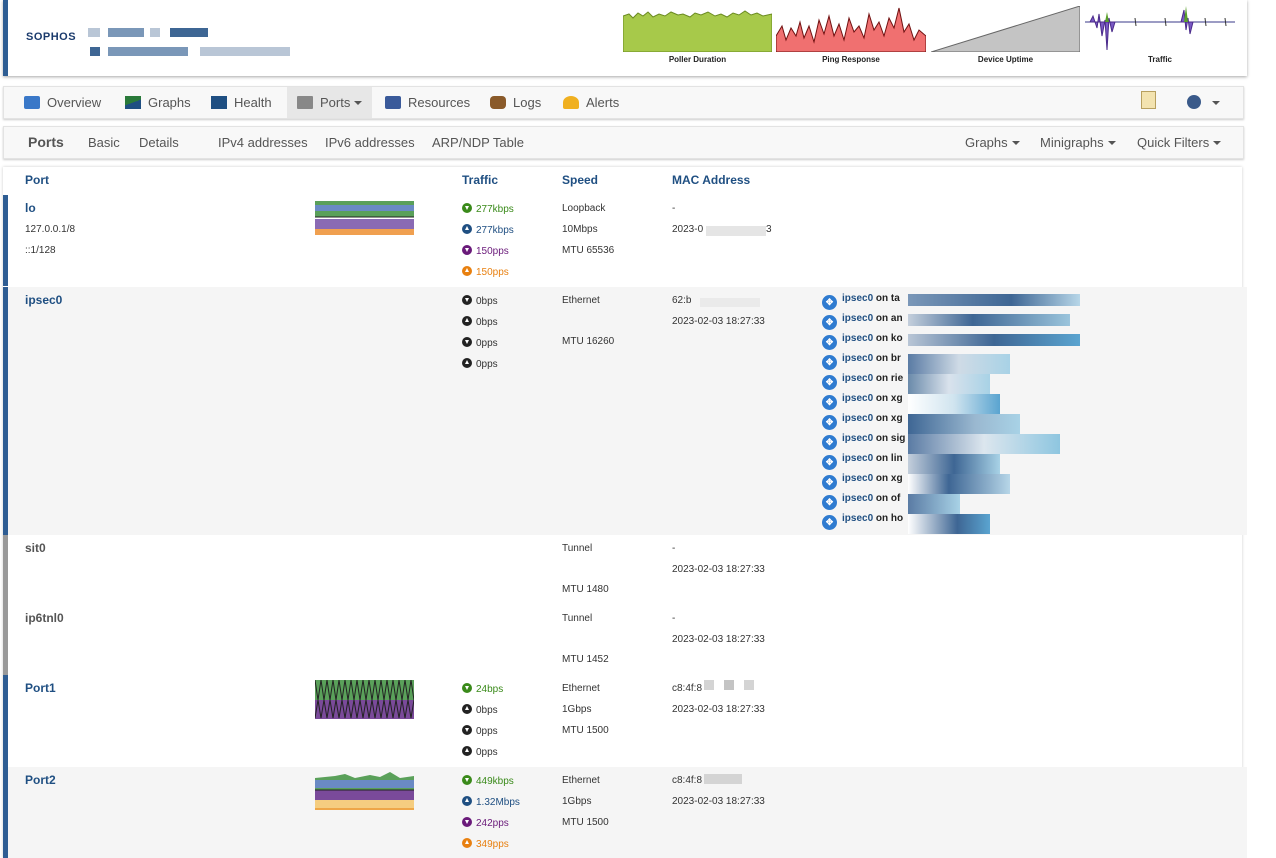 Image resolution: width=1276 pixels, height=858 pixels. What do you see at coordinates (62, 102) in the screenshot?
I see `tab-overview: Overview` at bounding box center [62, 102].